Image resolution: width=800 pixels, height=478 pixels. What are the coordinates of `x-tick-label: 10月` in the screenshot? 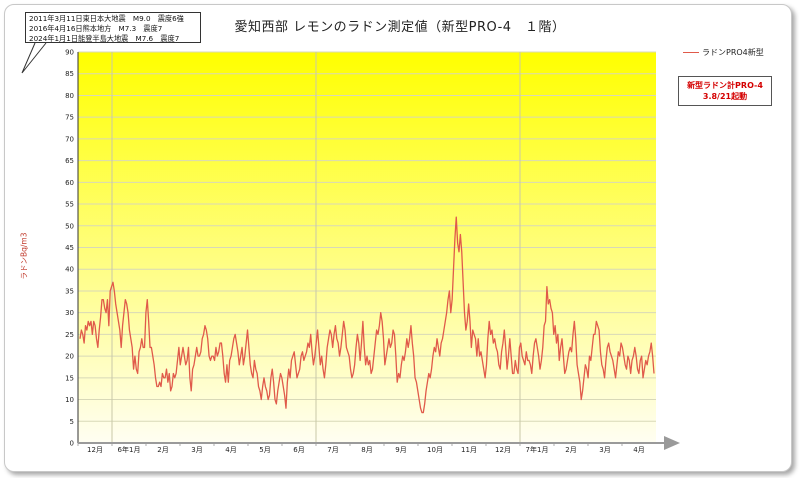 It's located at (435, 450).